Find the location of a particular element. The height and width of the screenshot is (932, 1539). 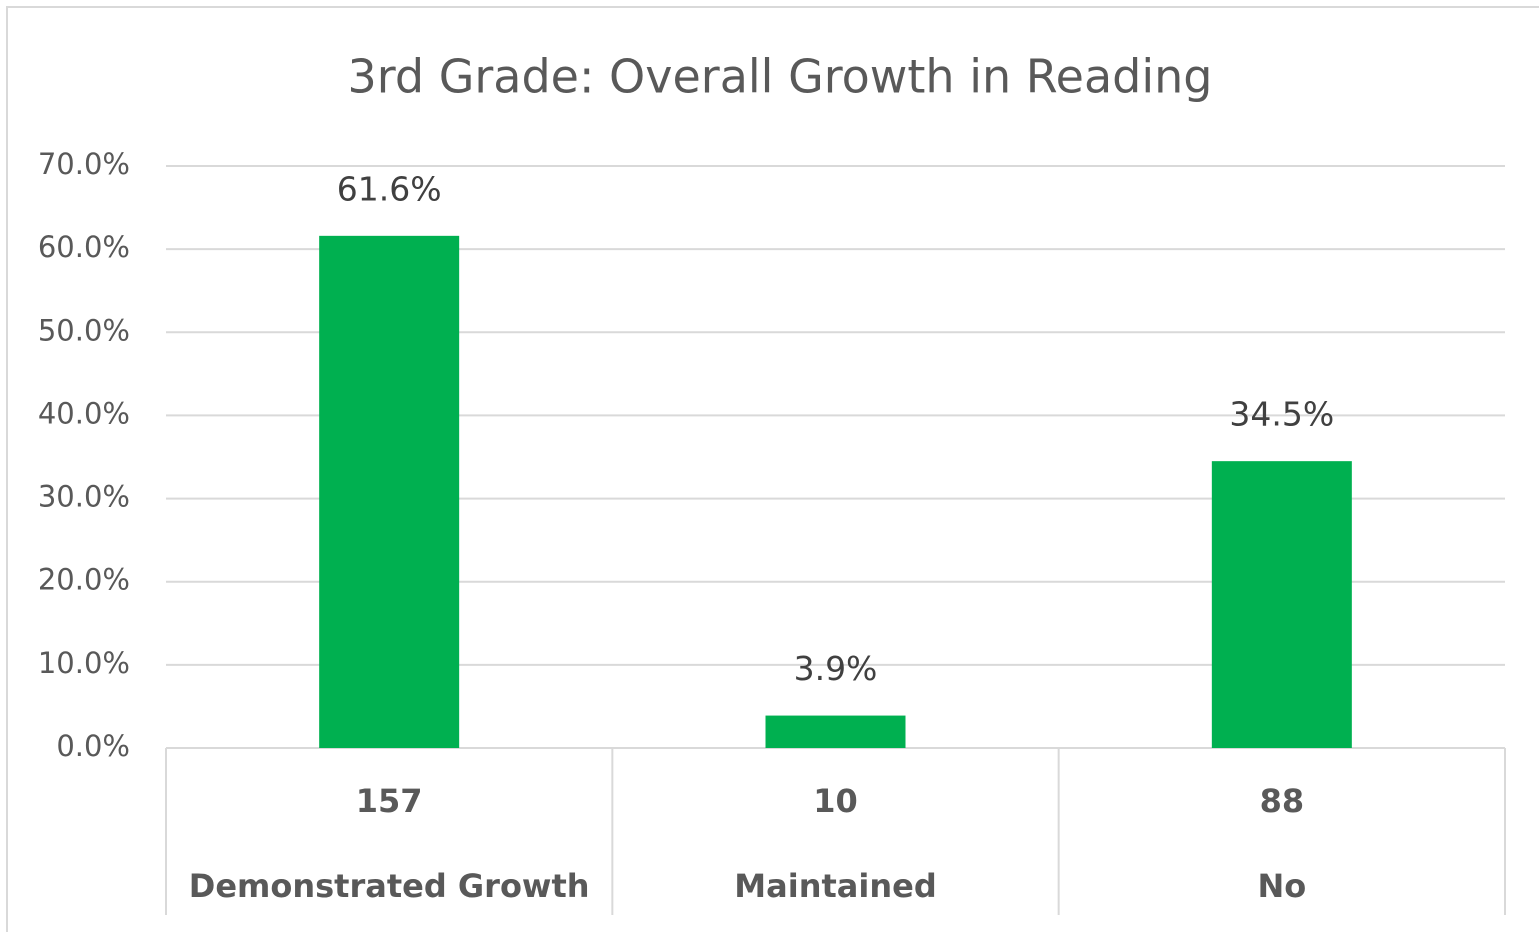

category-count: 88 is located at coordinates (1282, 801).